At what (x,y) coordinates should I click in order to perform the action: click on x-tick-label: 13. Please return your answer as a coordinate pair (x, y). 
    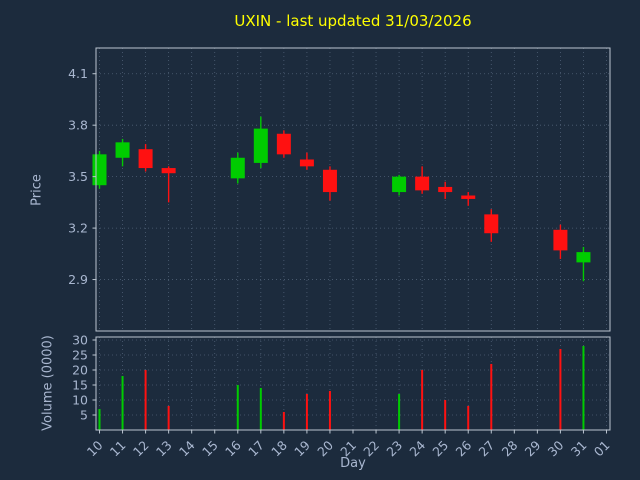
    Looking at the image, I should click on (164, 449).